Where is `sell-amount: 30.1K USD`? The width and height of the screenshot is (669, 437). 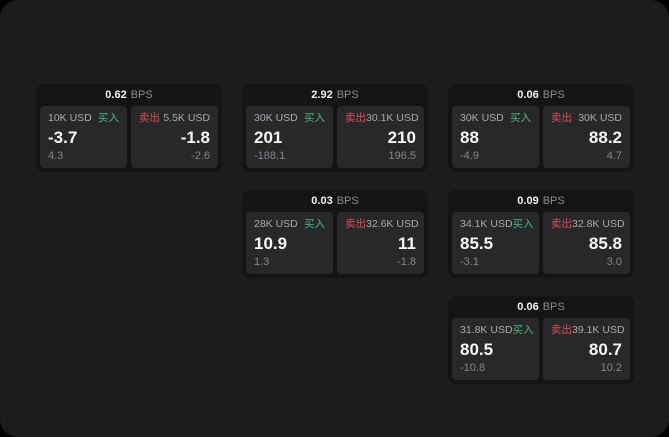
sell-amount: 30.1K USD is located at coordinates (392, 118).